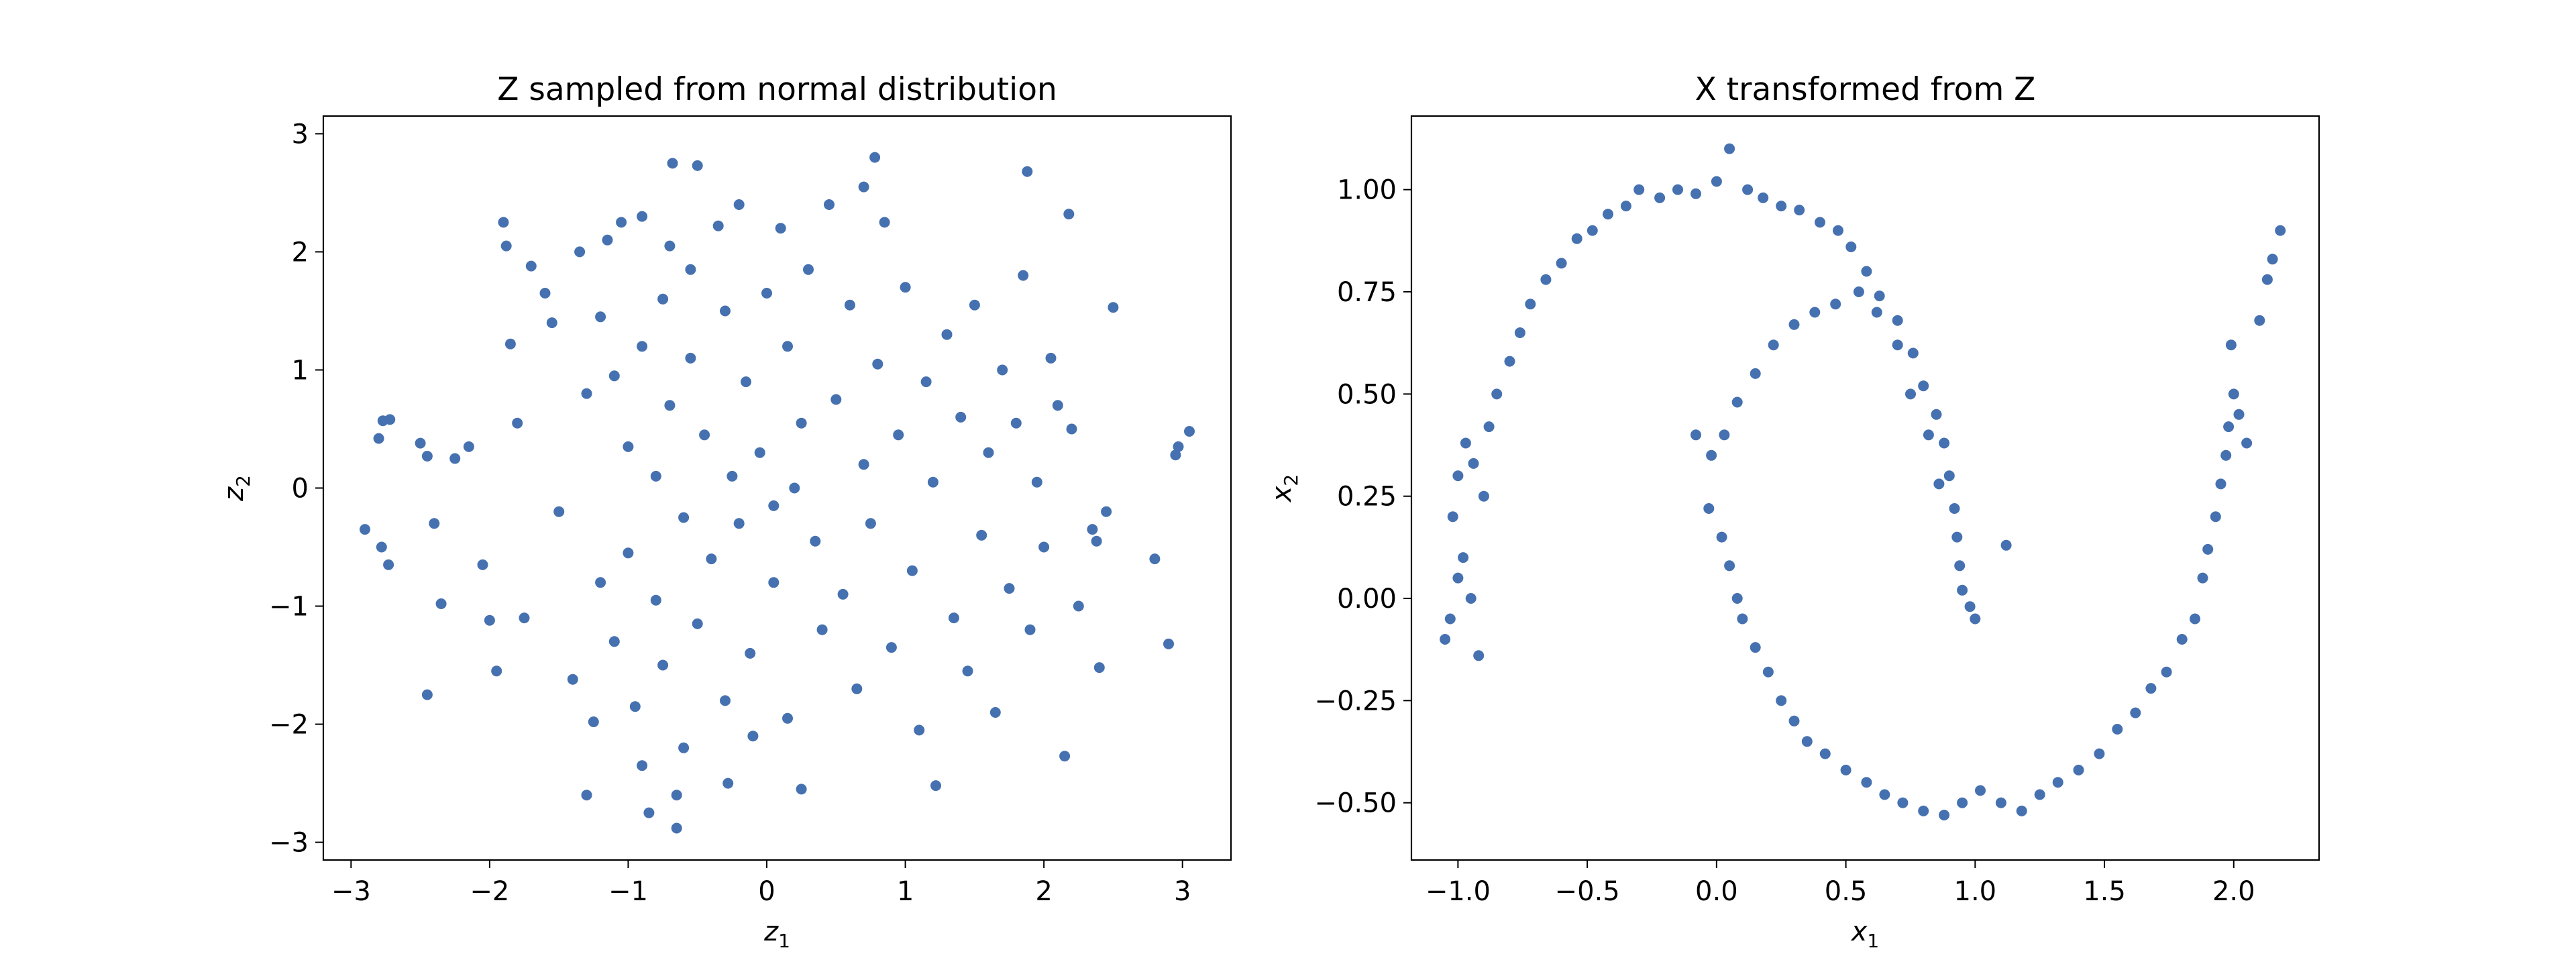 The height and width of the screenshot is (966, 2576). Describe the element at coordinates (1355, 701) in the screenshot. I see `y-tick-label: −0.25` at that location.